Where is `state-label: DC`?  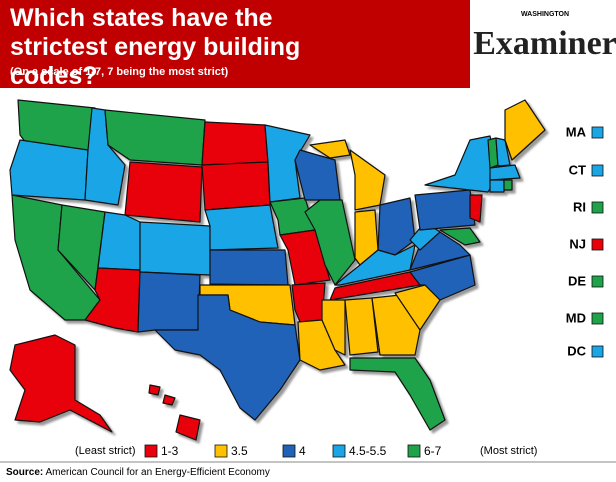
state-label: DC is located at coordinates (576, 350).